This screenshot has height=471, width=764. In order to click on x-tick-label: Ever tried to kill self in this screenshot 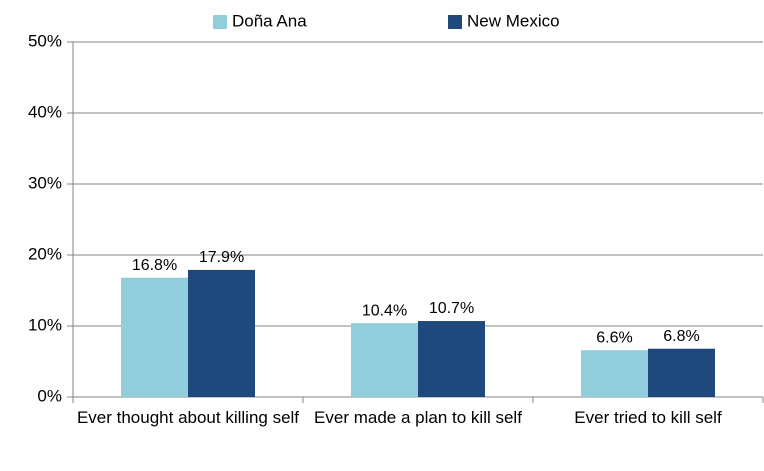, I will do `click(648, 417)`.